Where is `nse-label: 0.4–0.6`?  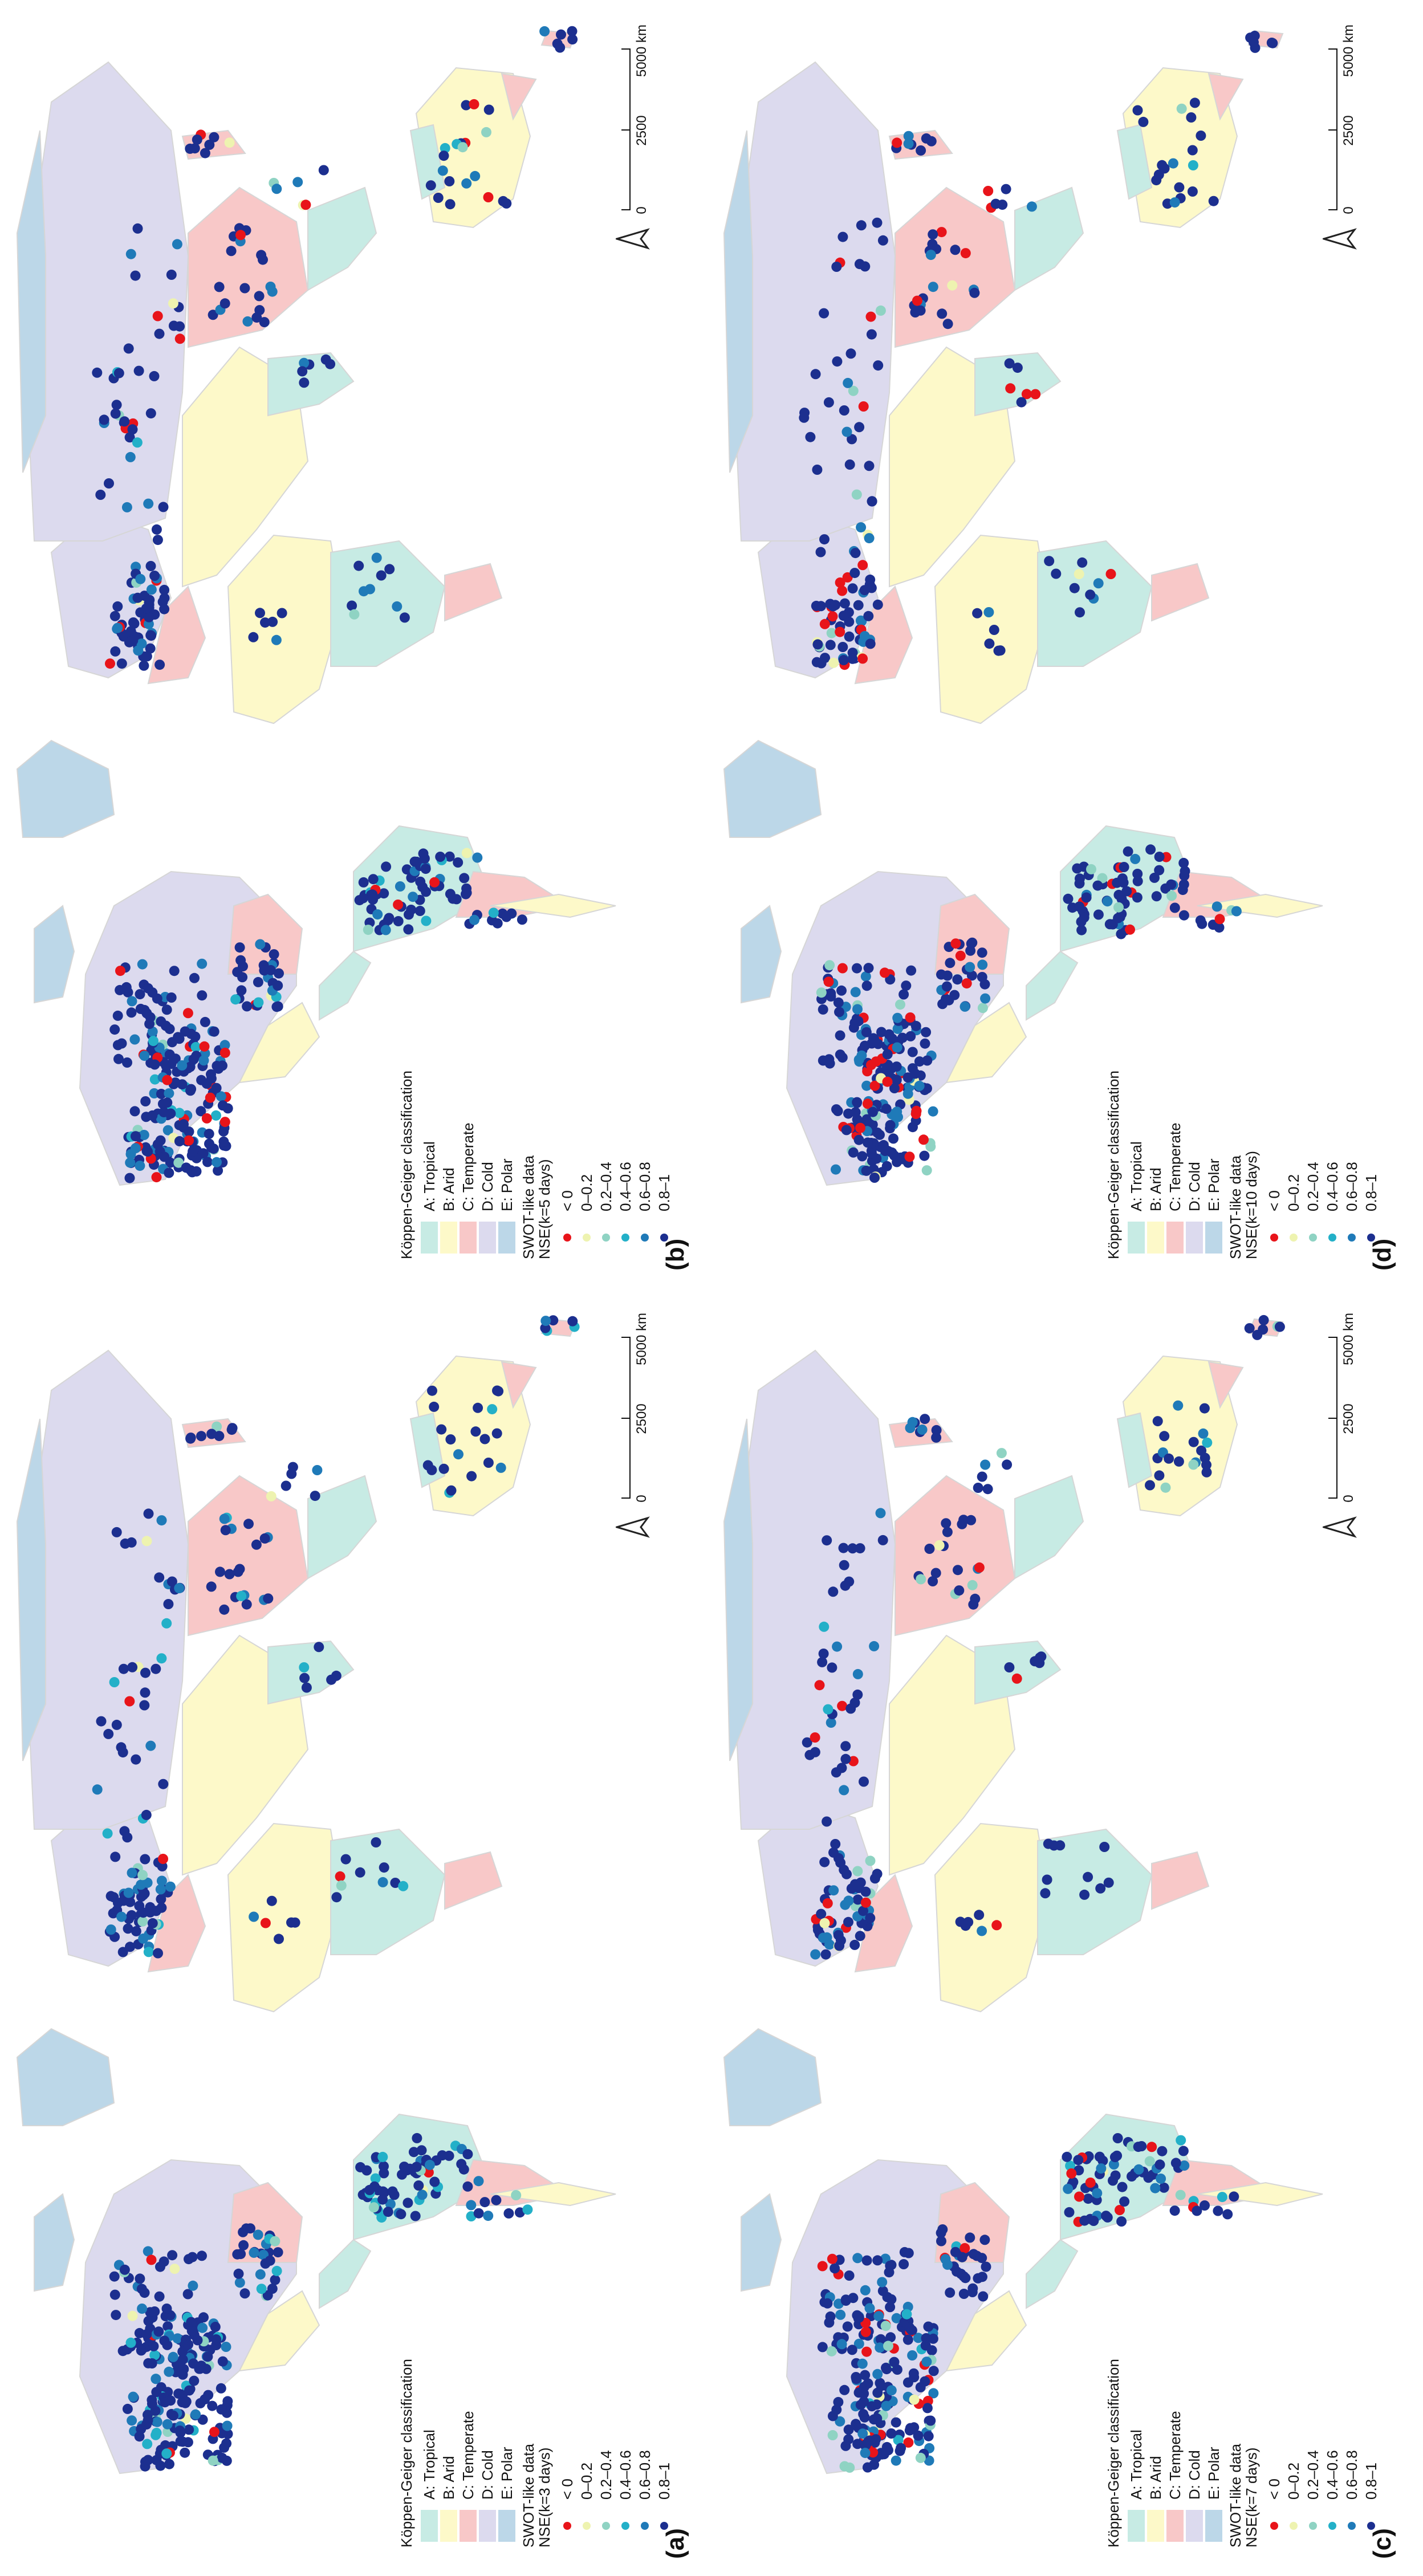
nse-label: 0.4–0.6 is located at coordinates (1333, 1186).